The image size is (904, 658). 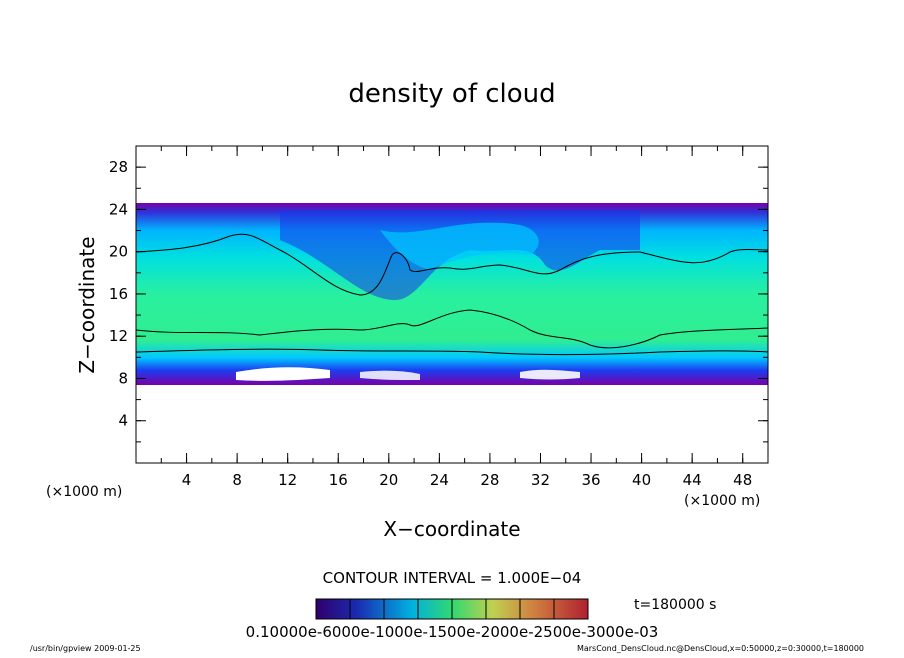 I want to click on x-tick-label: 48, so click(x=742, y=480).